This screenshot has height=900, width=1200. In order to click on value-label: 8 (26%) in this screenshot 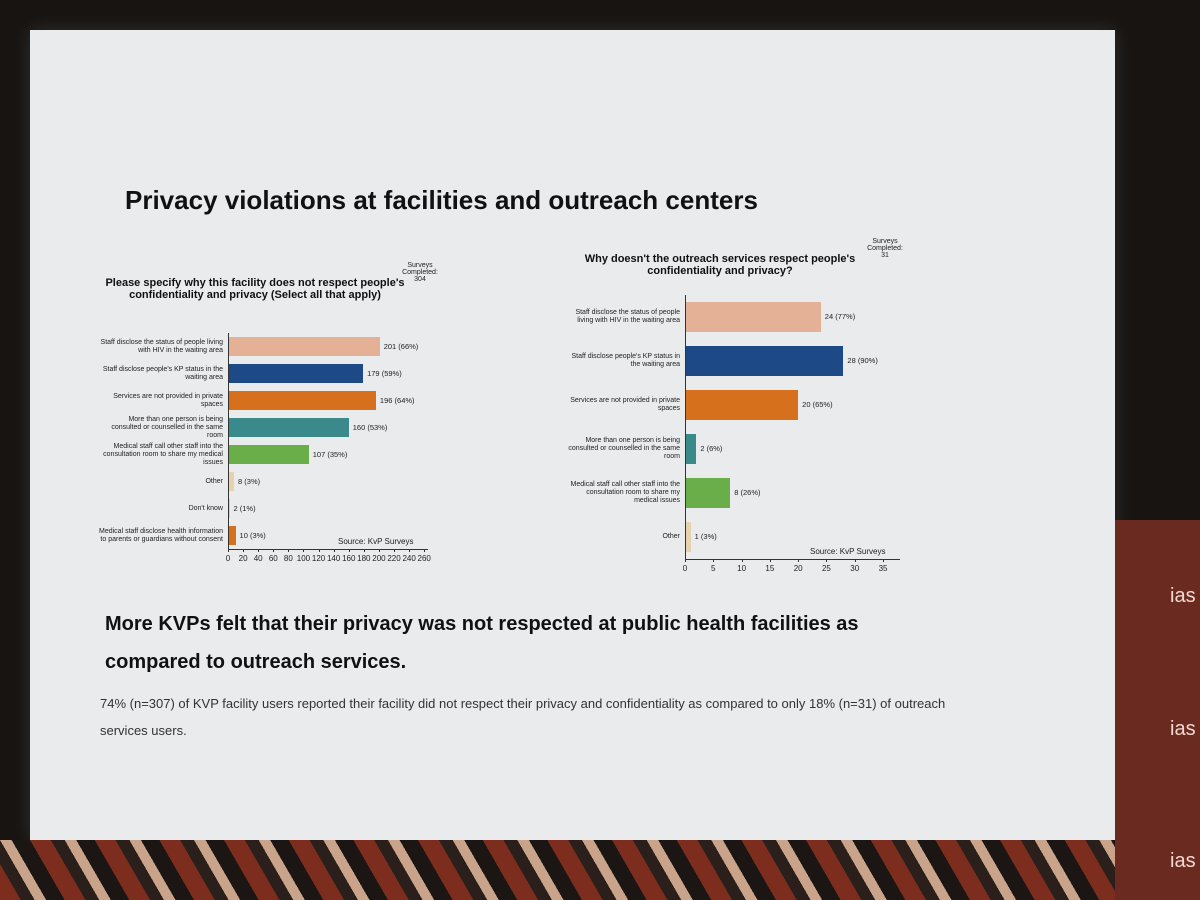, I will do `click(747, 492)`.